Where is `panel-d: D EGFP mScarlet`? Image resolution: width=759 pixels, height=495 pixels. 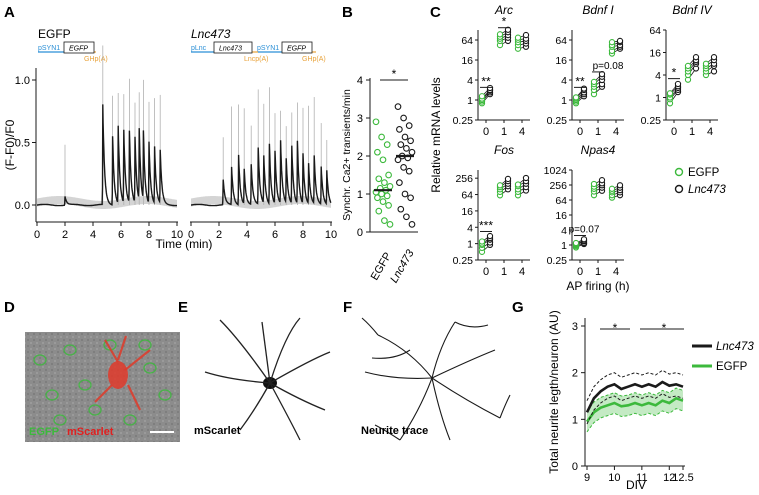
panel-d: D EGFP mScarlet is located at coordinates (92, 370).